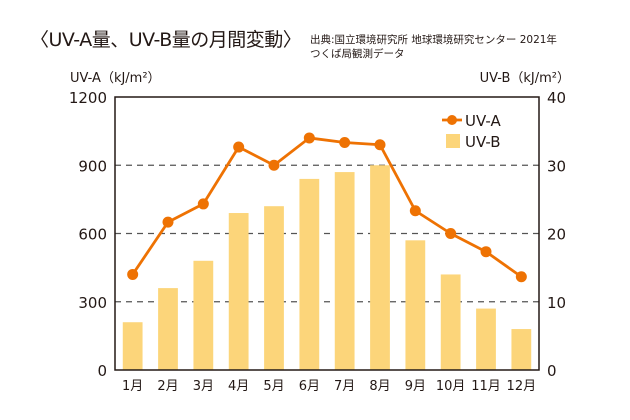  Describe the element at coordinates (203, 386) in the screenshot. I see `month-label: 3月` at that location.